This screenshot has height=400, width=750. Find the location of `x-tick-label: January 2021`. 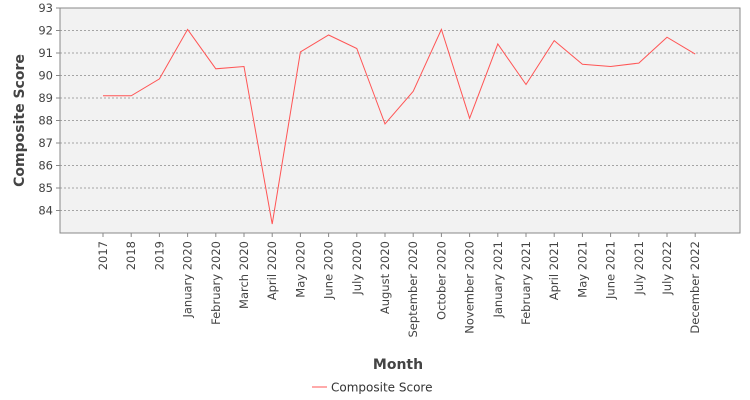

x-tick-label: January 2021 is located at coordinates (498, 280).